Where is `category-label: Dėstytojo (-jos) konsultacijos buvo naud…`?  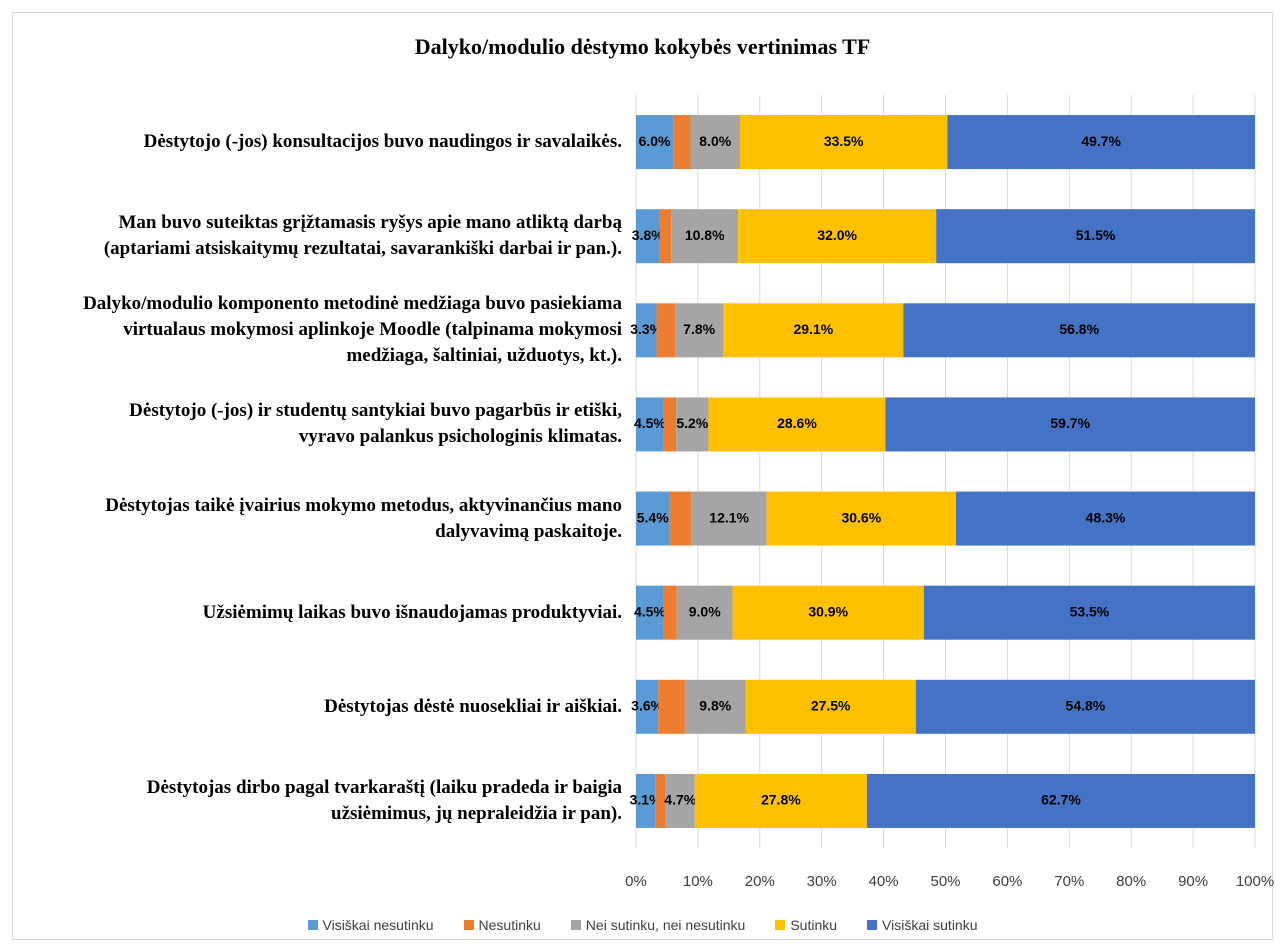
category-label: Dėstytojo (-jos) konsultacijos buvo naud… is located at coordinates (382, 142).